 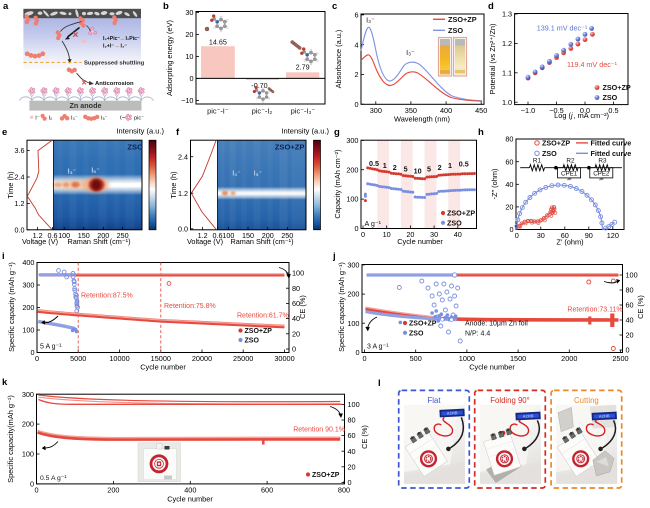 I want to click on svg-text: 40, so click(x=458, y=234).